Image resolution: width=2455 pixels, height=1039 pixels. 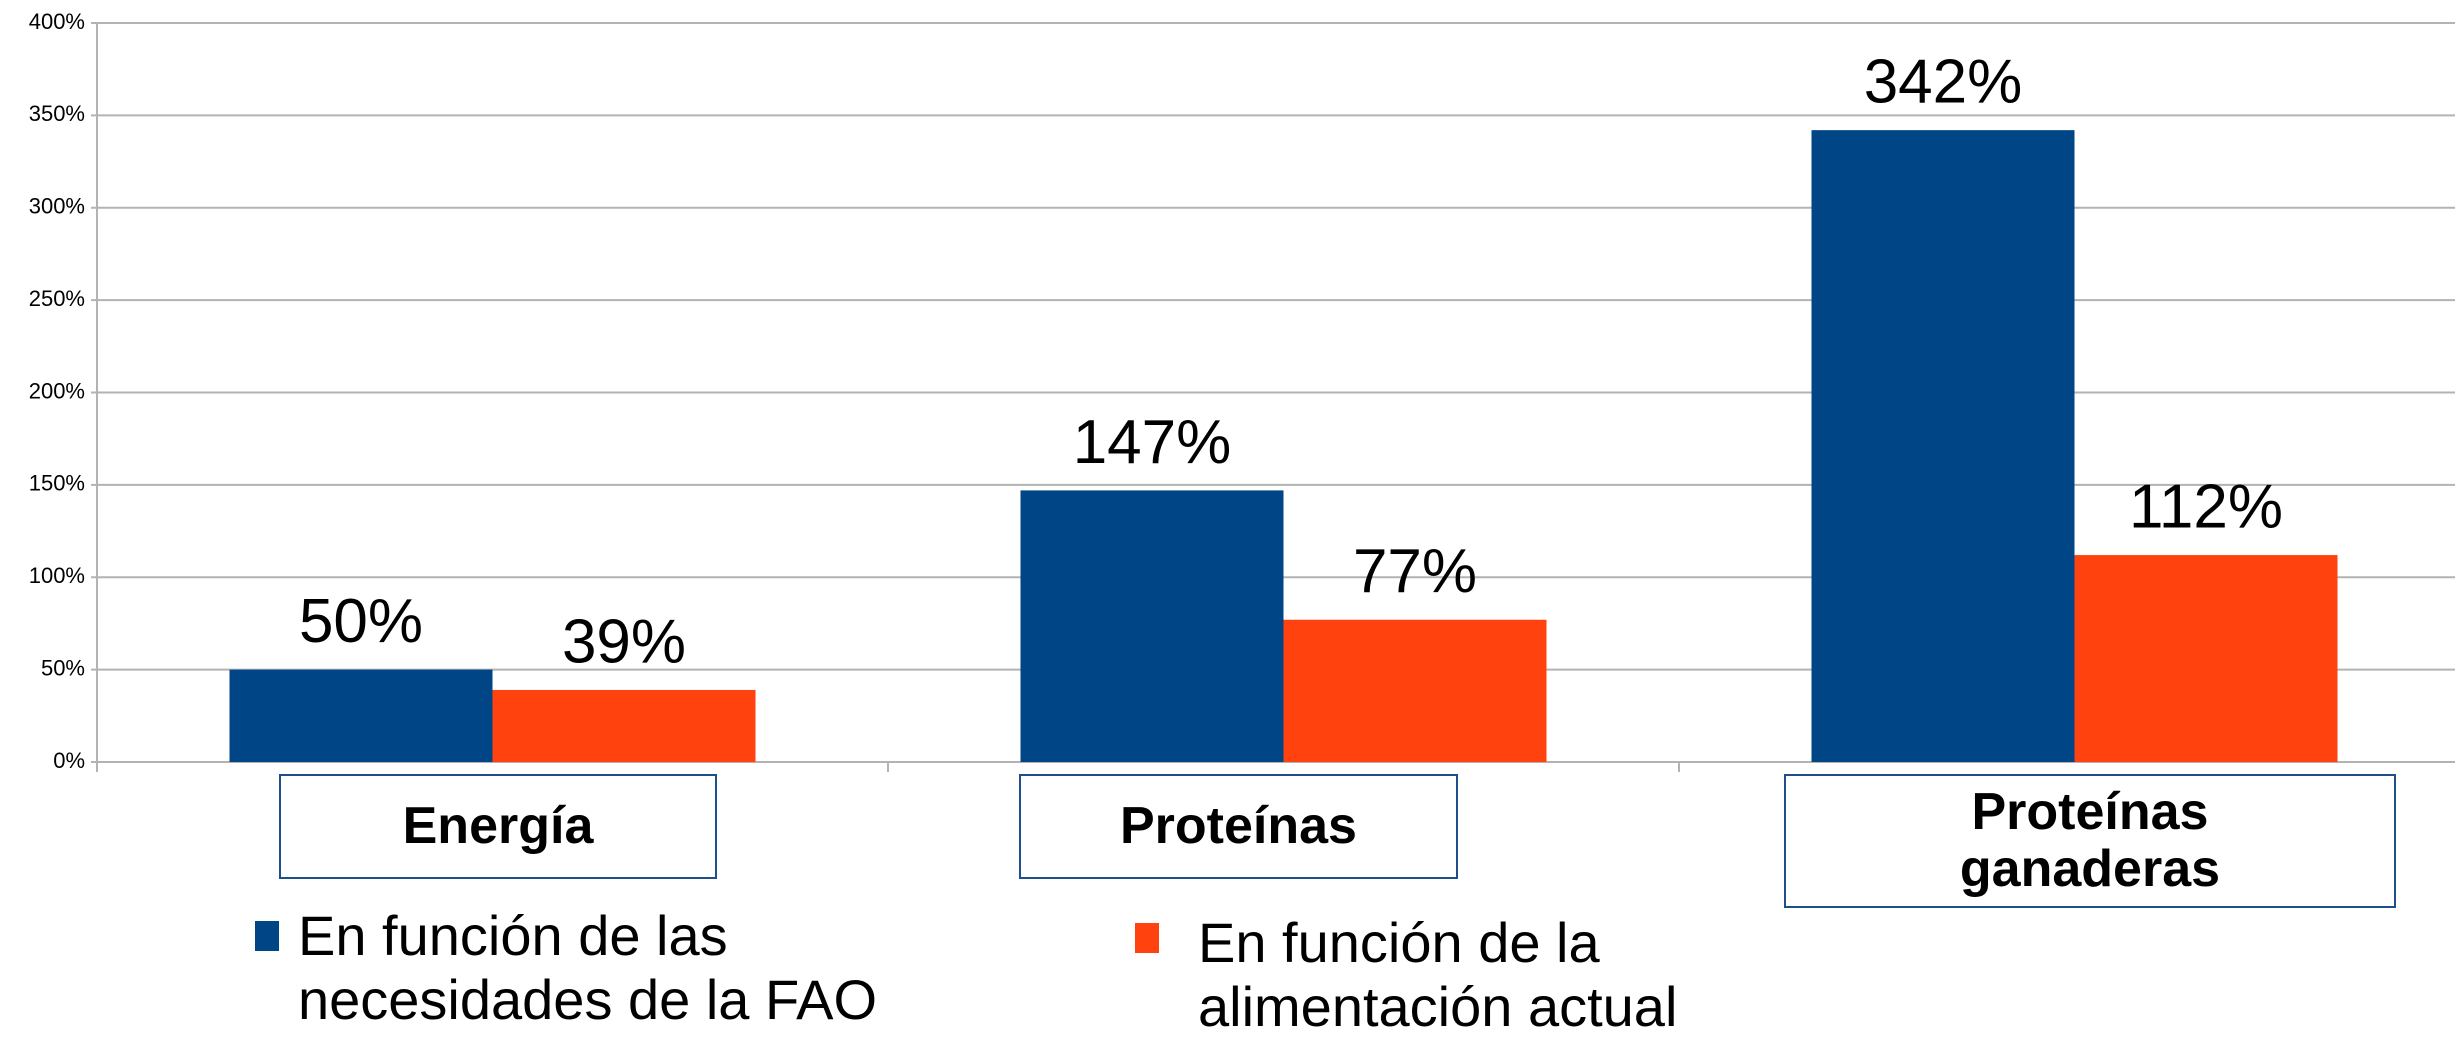 What do you see at coordinates (2090, 841) in the screenshot?
I see `x-tick-label: Proteínas ganaderas` at bounding box center [2090, 841].